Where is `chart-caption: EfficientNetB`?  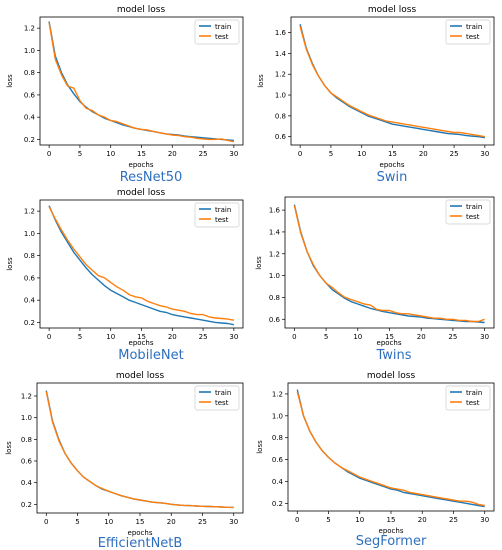
chart-caption: EfficientNetB is located at coordinates (140, 543).